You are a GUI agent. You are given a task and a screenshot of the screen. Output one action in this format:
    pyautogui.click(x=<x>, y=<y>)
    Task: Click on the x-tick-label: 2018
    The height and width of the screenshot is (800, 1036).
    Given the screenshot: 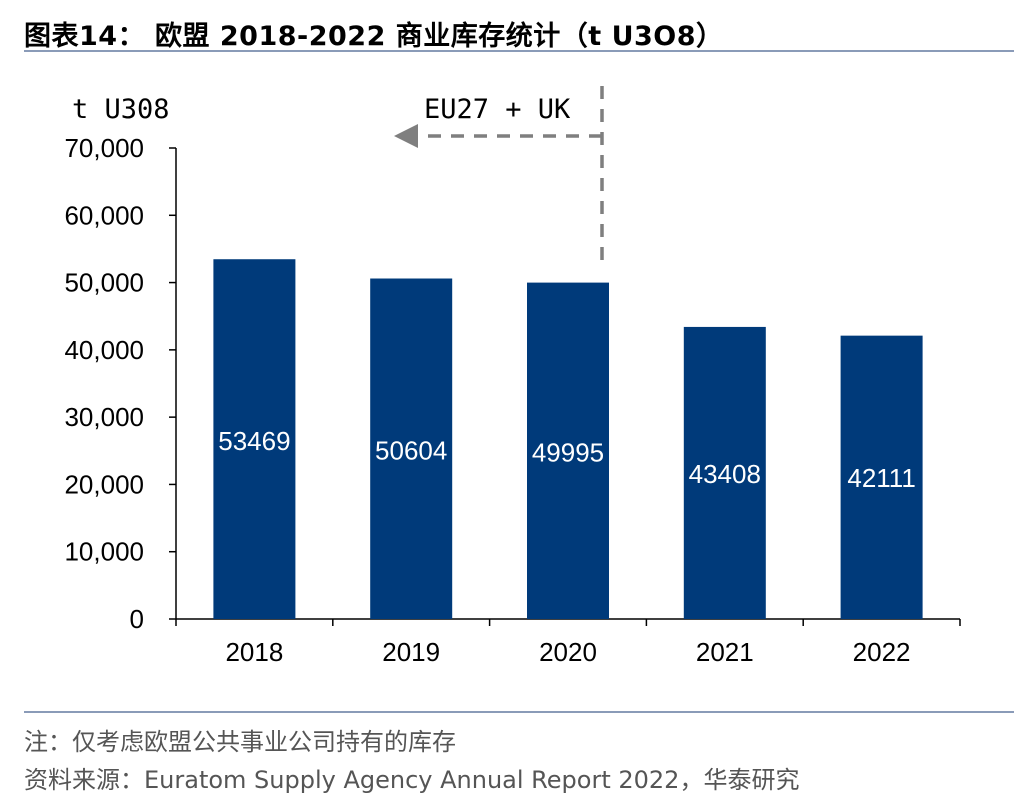 What is the action you would take?
    pyautogui.click(x=254, y=652)
    